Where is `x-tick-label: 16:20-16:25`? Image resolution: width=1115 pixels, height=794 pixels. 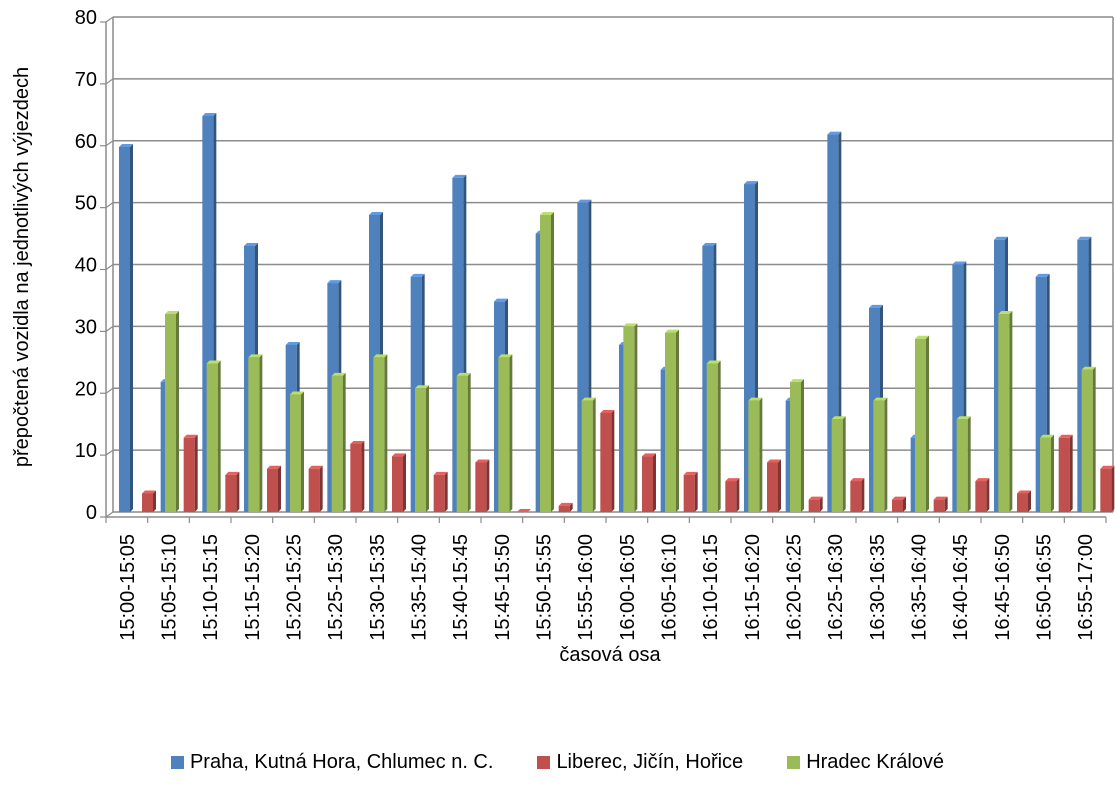 x-tick-label: 16:20-16:25 is located at coordinates (795, 587).